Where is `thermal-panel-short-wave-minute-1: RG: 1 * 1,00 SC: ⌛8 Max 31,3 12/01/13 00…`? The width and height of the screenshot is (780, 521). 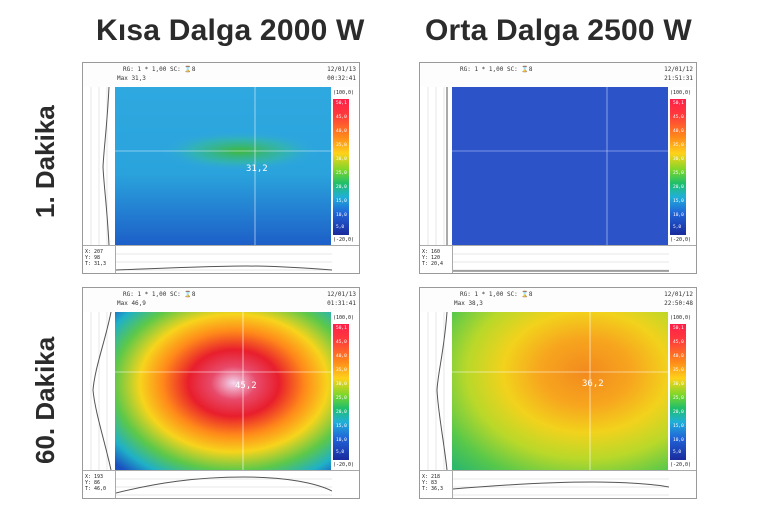 thermal-panel-short-wave-minute-1: RG: 1 * 1,00 SC: ⌛8 Max 31,3 12/01/13 00… is located at coordinates (221, 168).